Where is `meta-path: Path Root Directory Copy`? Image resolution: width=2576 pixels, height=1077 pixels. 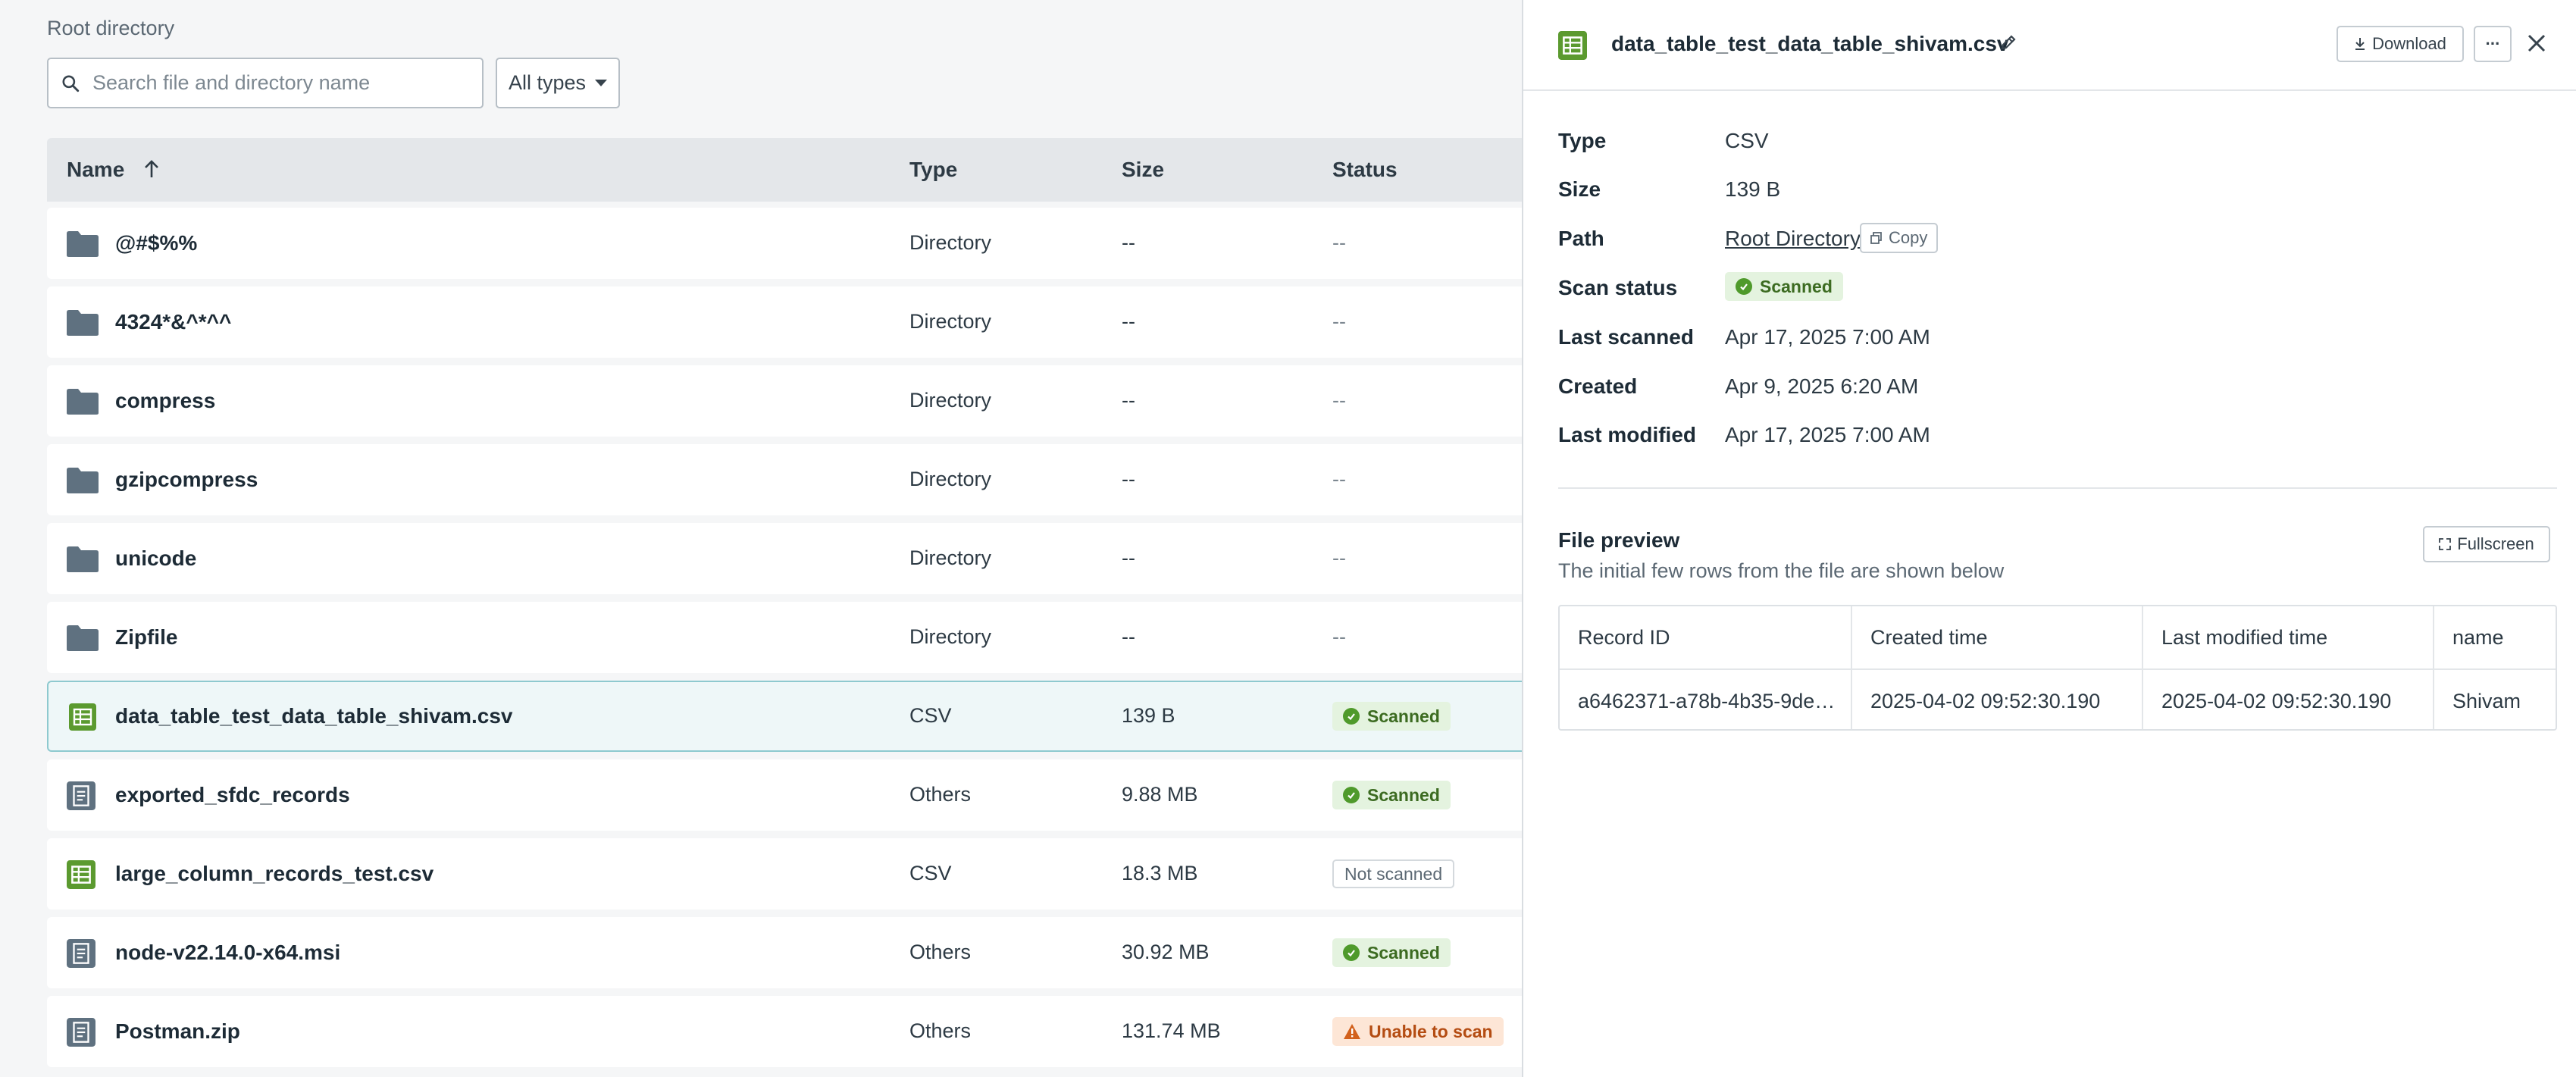
meta-path: Path Root Directory Copy is located at coordinates (1823, 240).